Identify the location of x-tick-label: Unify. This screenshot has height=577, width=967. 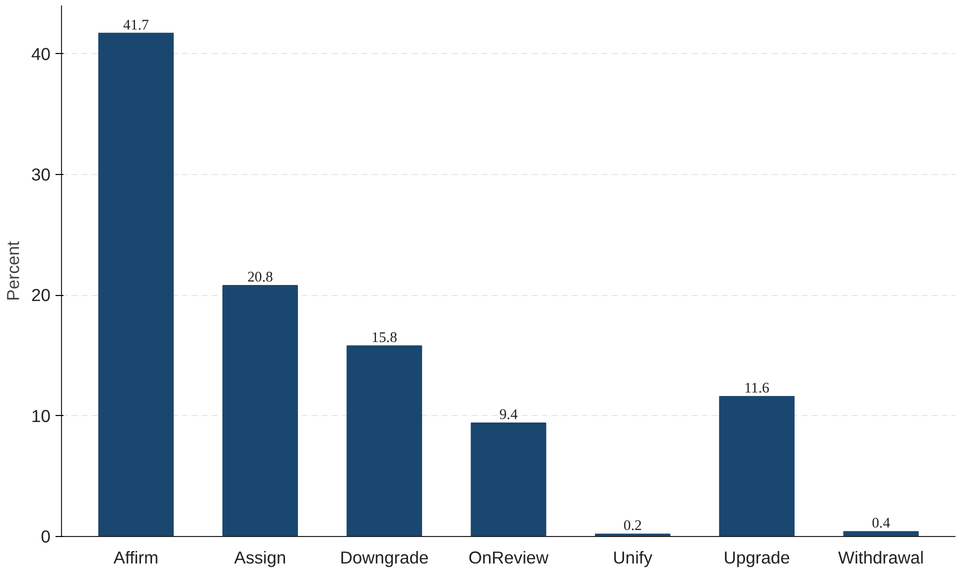
(632, 558).